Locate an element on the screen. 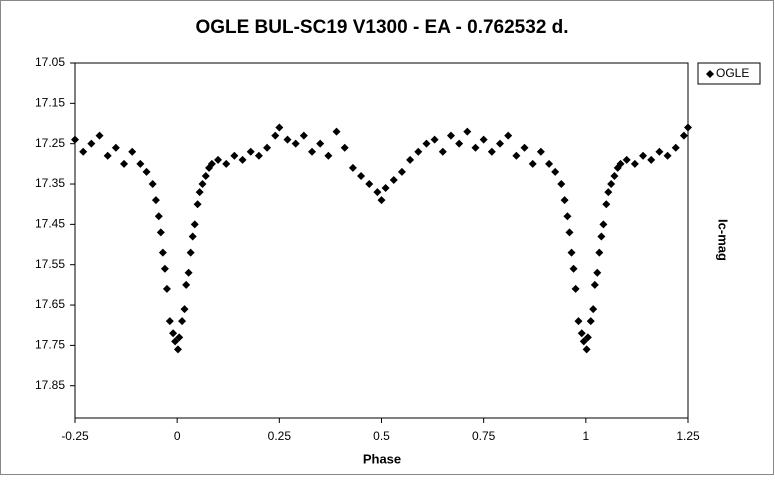  x-tick-label: 0 is located at coordinates (177, 436).